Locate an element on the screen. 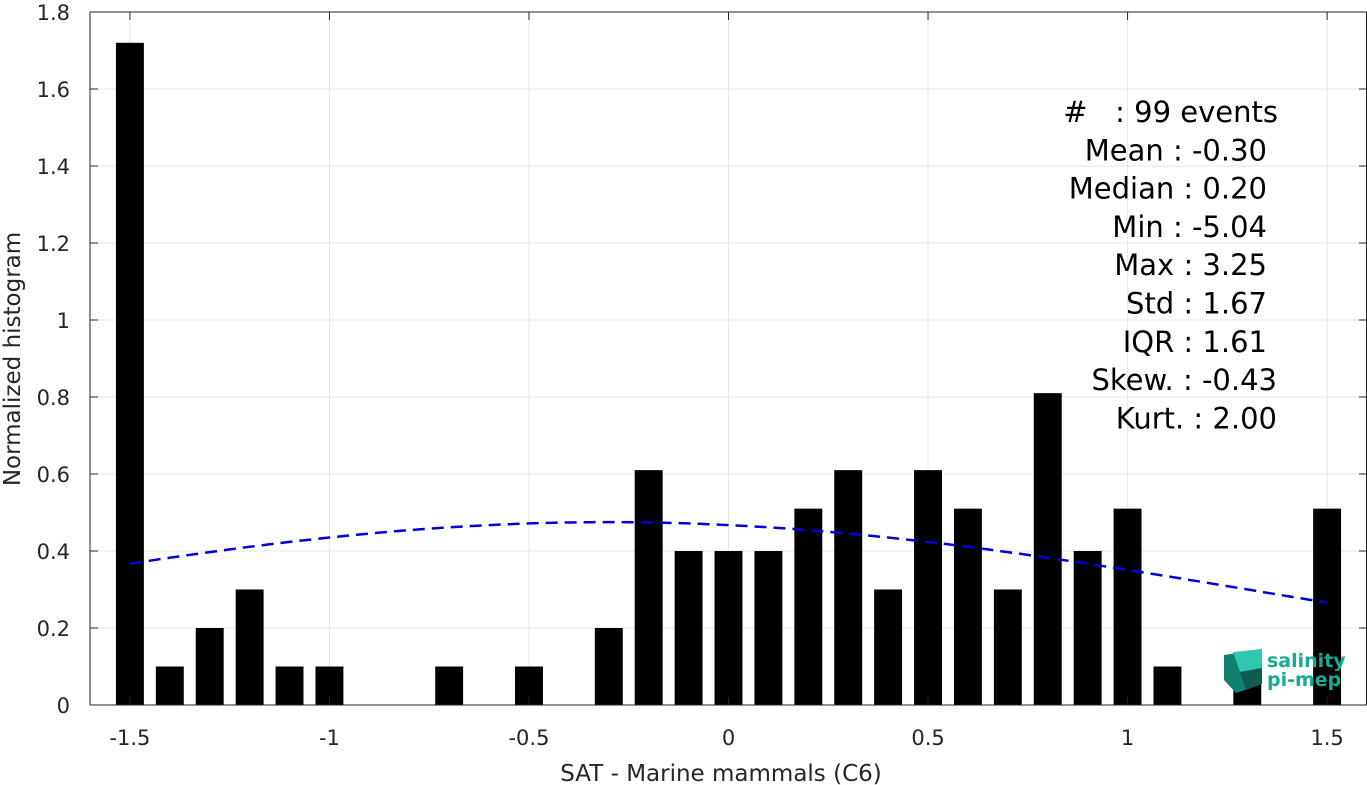 The width and height of the screenshot is (1367, 785). x-tick-label-2: -0.5 is located at coordinates (528, 738).